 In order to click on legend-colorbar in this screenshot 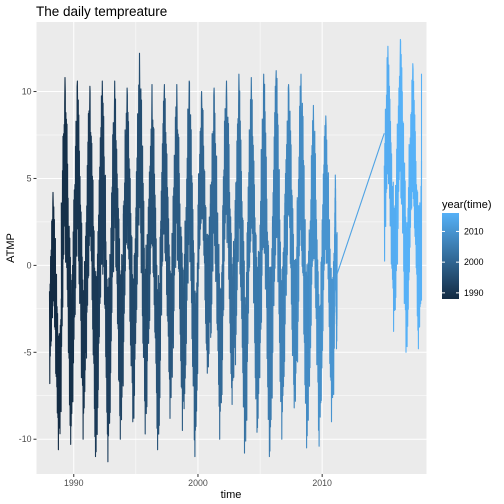, I will do `click(450, 256)`.